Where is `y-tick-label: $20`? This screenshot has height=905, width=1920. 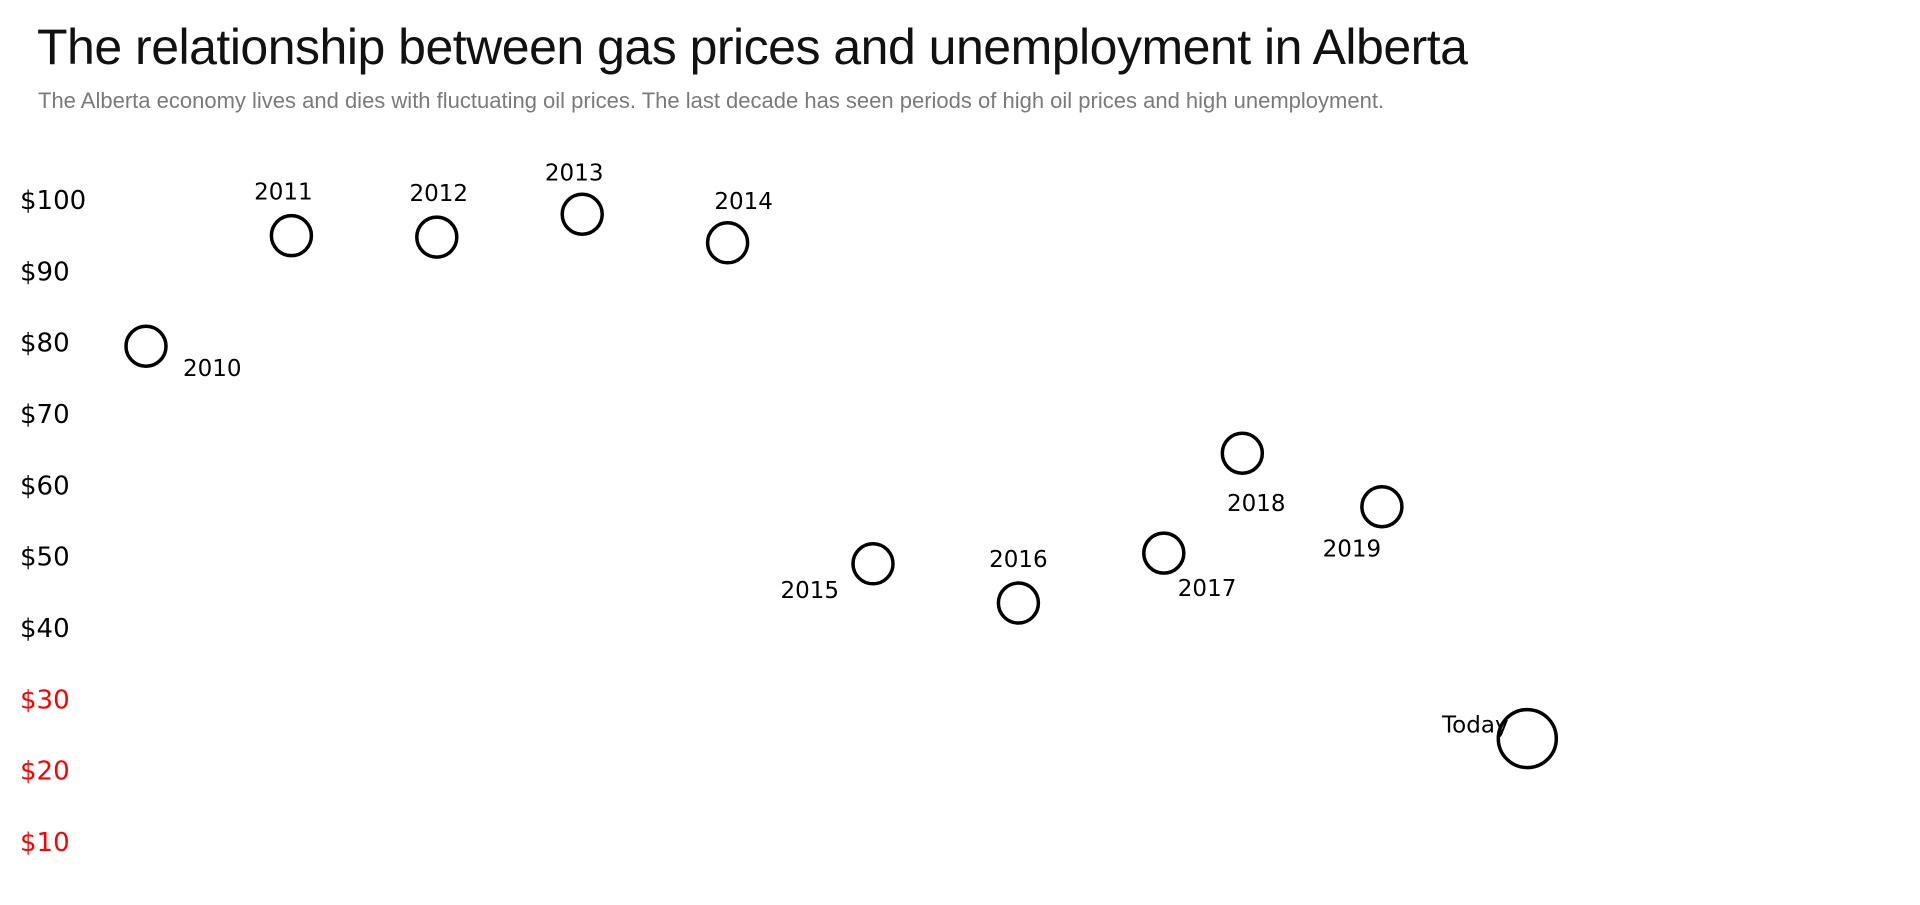
y-tick-label: $20 is located at coordinates (45, 772).